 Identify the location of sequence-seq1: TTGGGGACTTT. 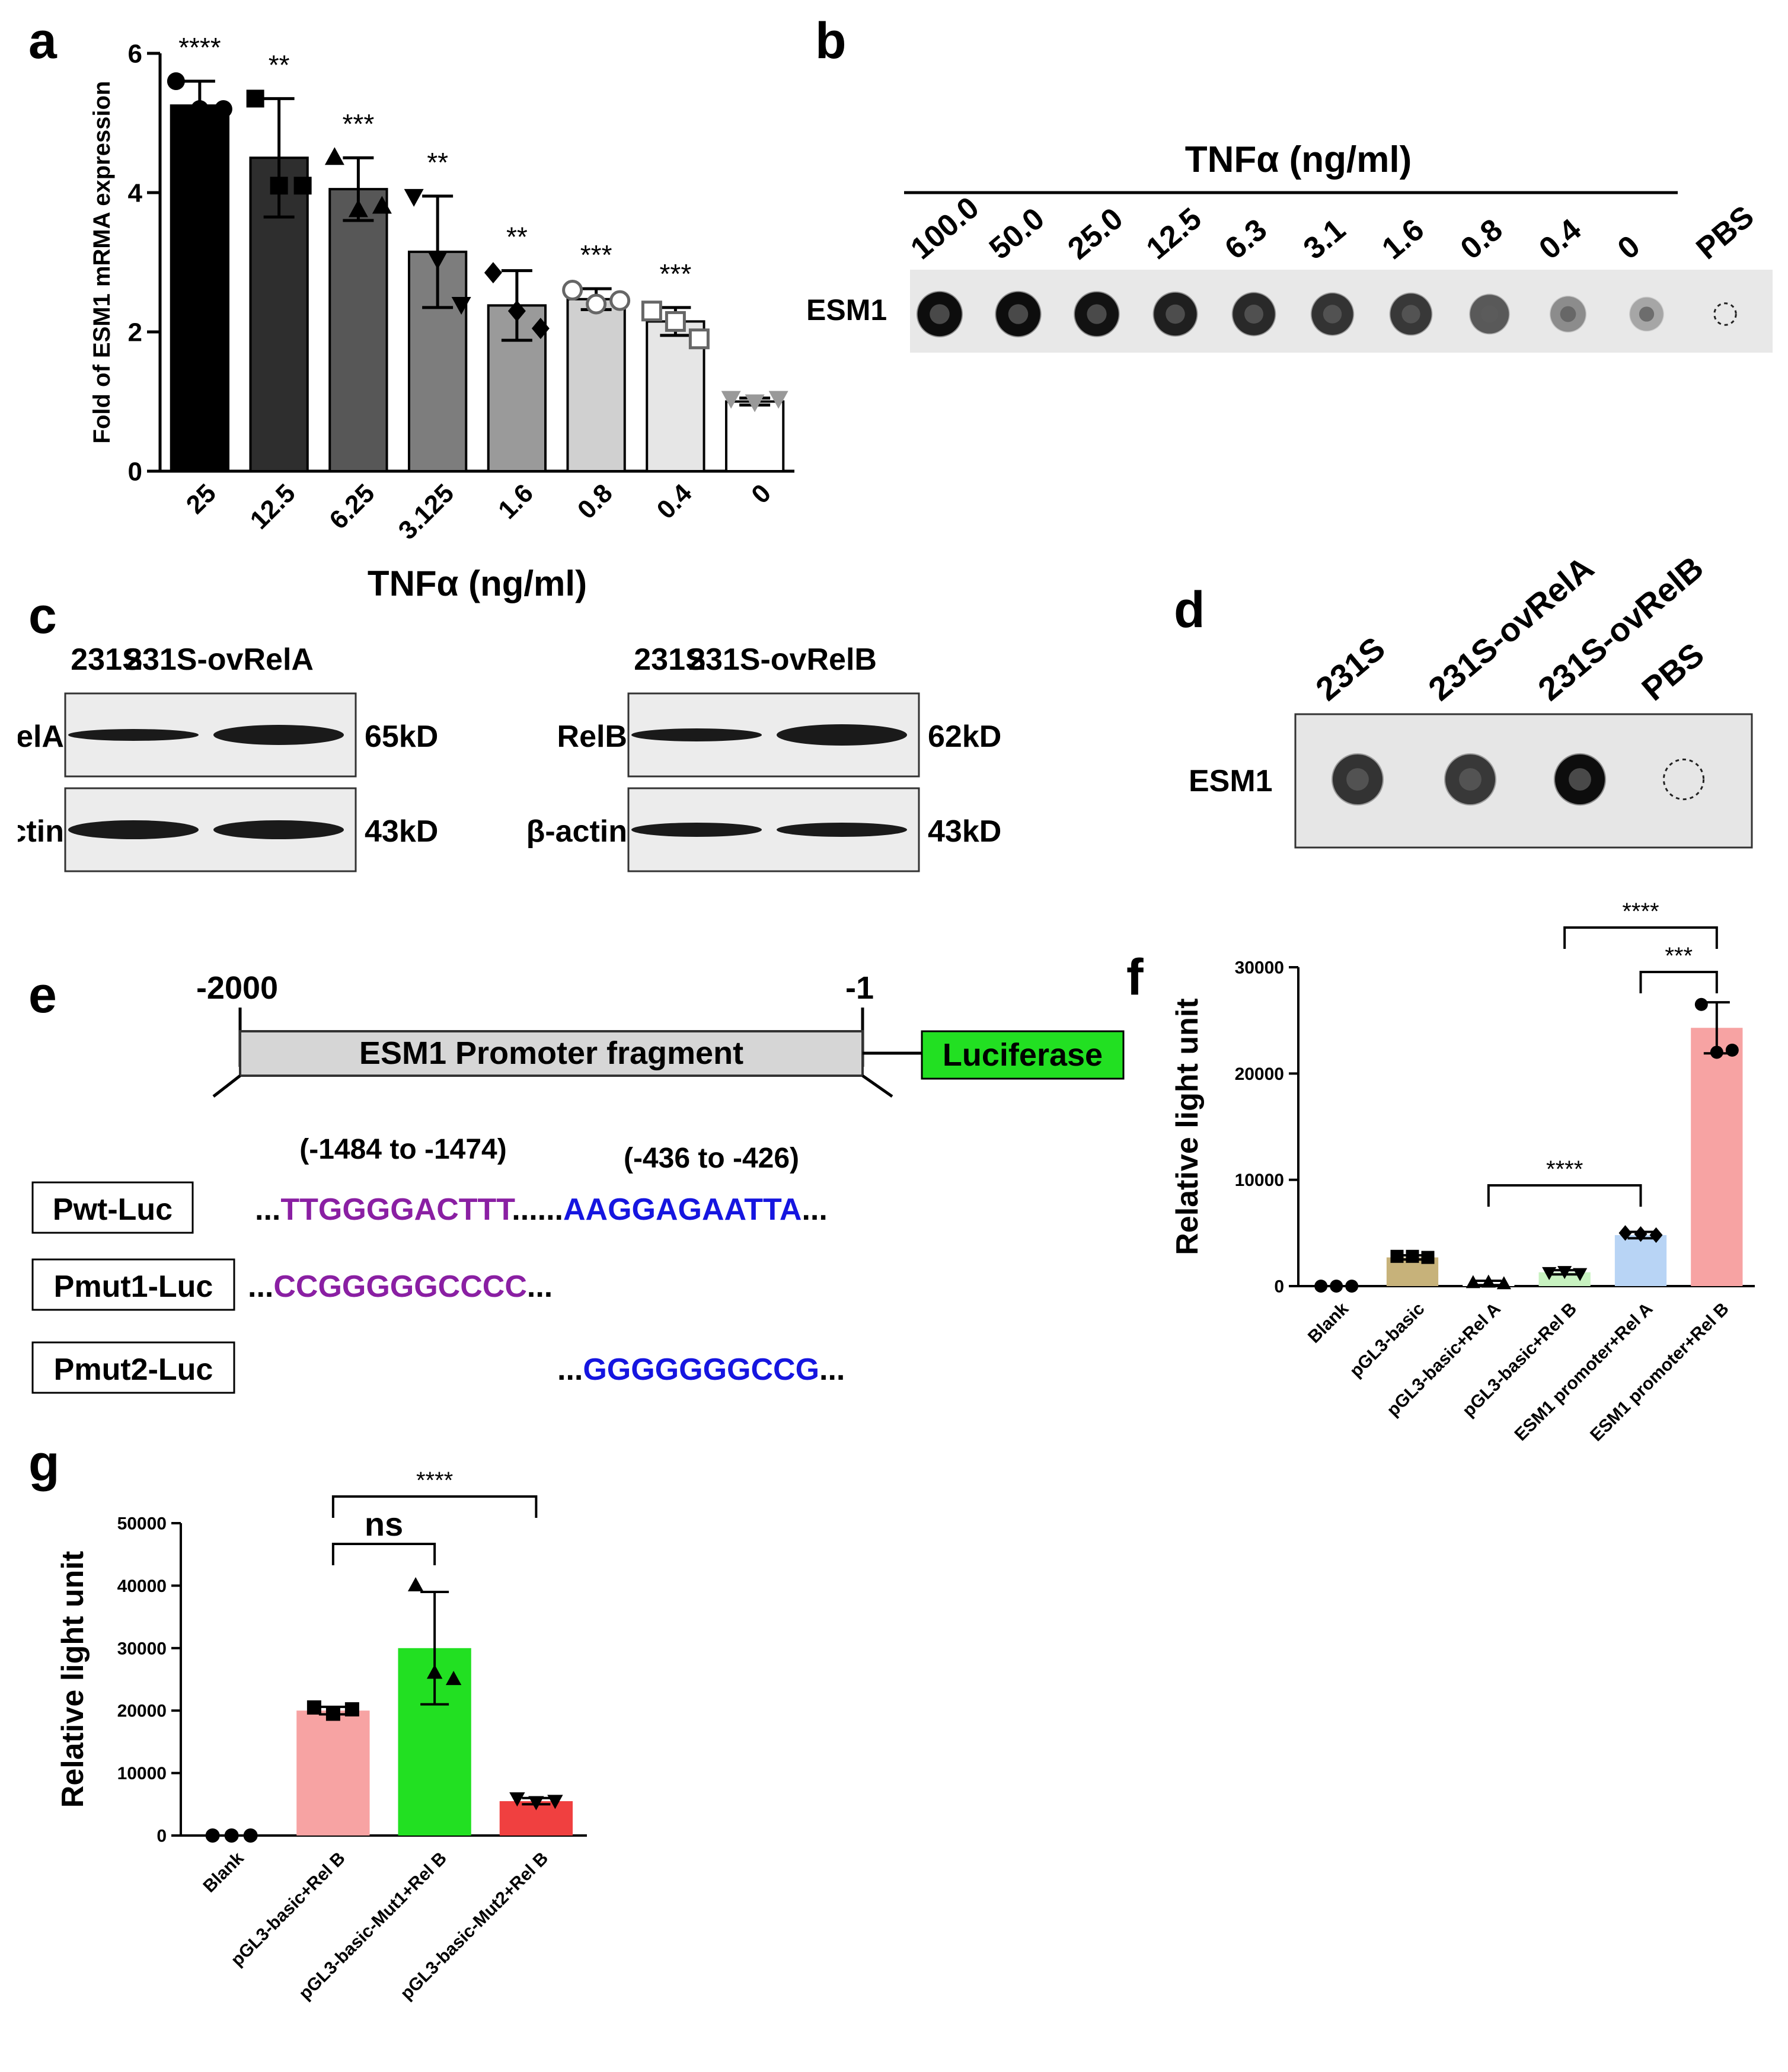
(397, 1209).